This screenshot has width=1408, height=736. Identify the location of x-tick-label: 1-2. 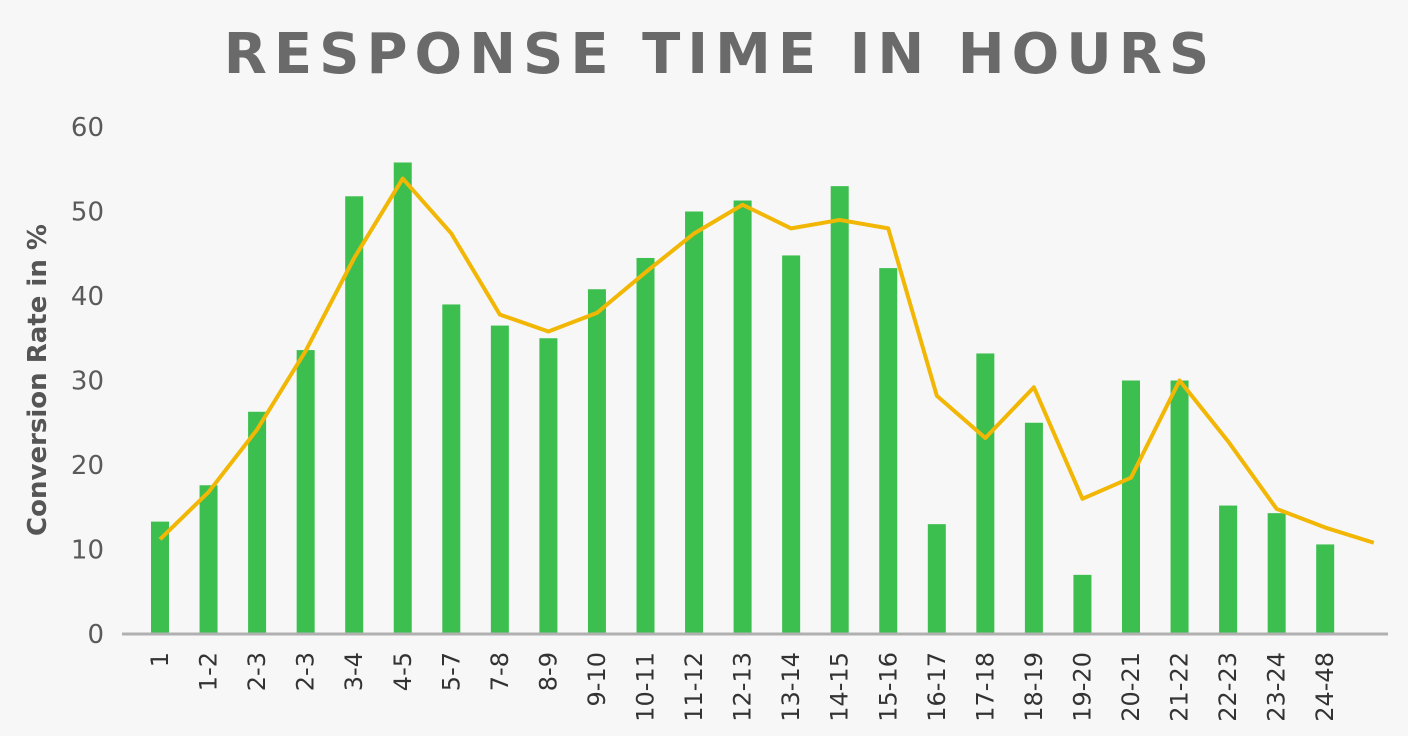
(209, 671).